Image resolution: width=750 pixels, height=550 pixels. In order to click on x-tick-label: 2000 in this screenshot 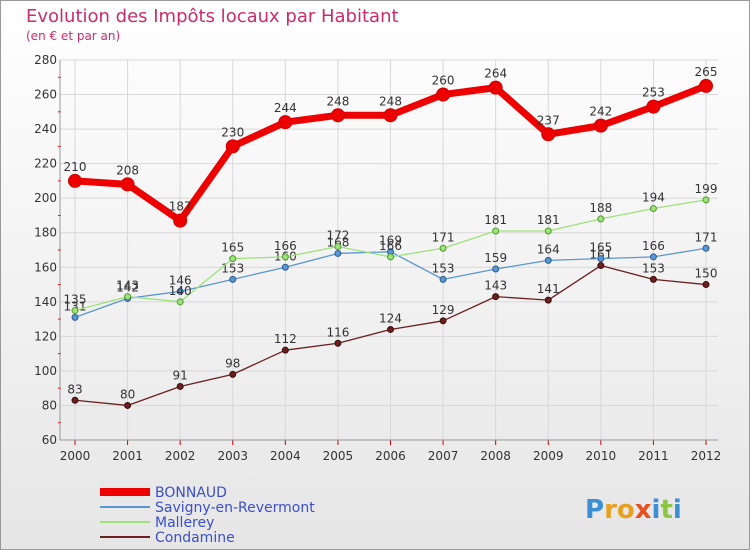, I will do `click(75, 456)`.